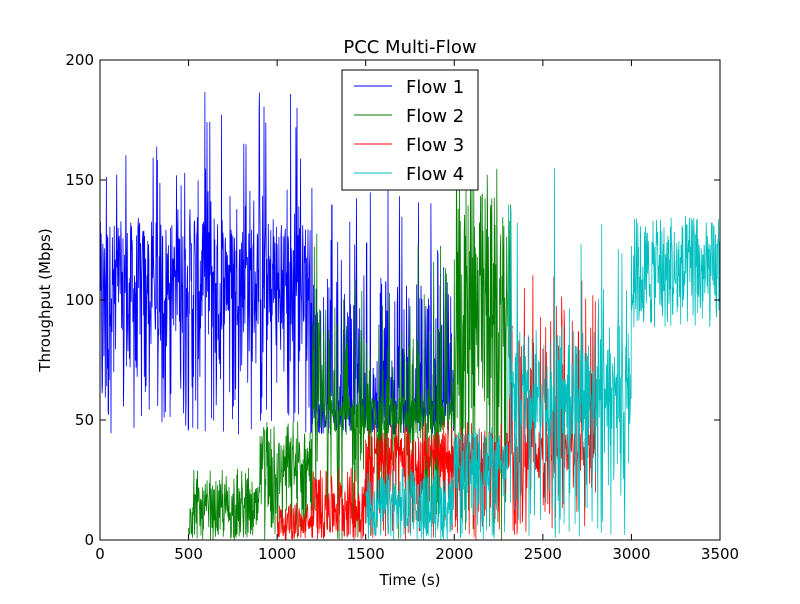 The height and width of the screenshot is (604, 800). I want to click on legend-label-1: Flow 1, so click(435, 87).